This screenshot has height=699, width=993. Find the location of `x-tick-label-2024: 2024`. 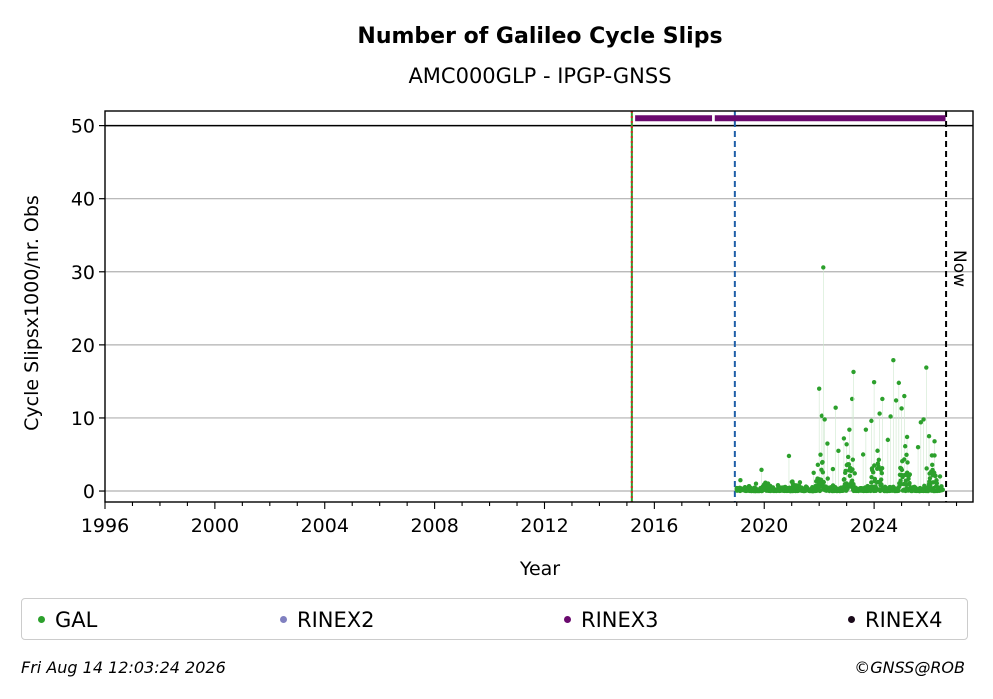

x-tick-label-2024: 2024 is located at coordinates (874, 526).